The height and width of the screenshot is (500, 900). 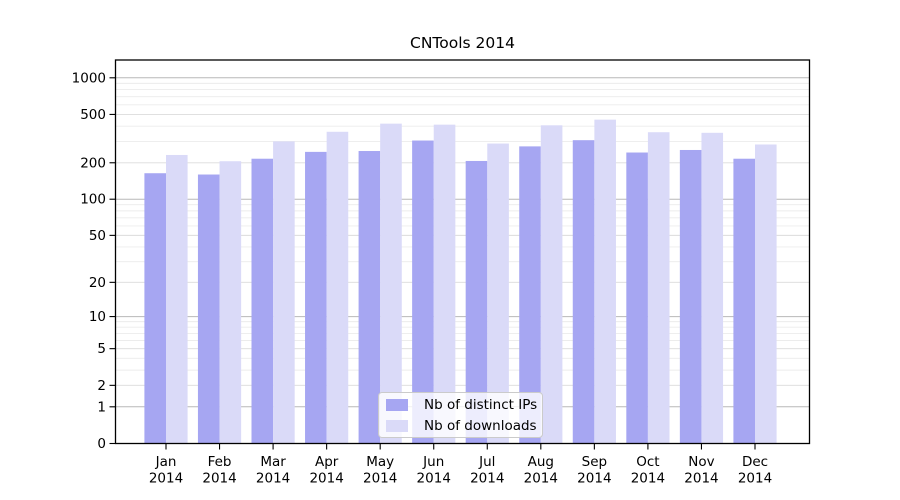 I want to click on x-tick-label: Apr, so click(x=327, y=462).